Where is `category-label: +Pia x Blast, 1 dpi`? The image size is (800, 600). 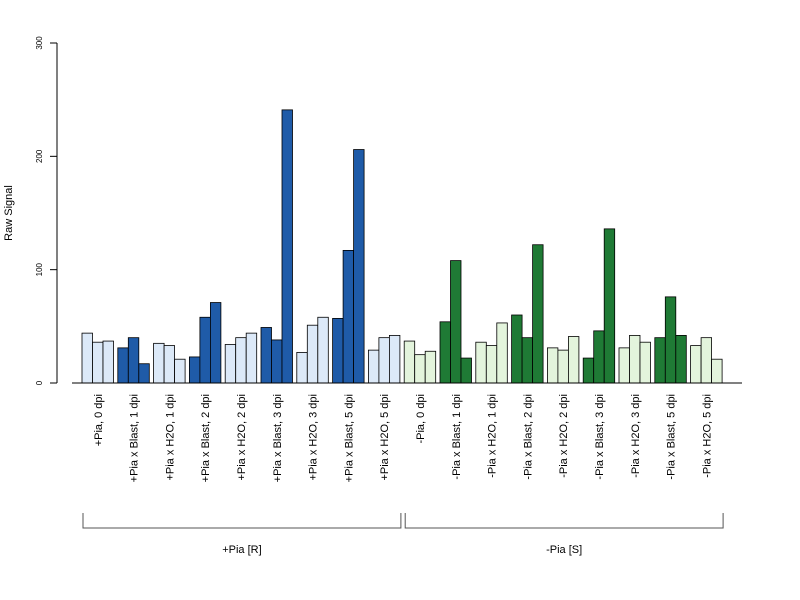
category-label: +Pia x Blast, 1 dpi is located at coordinates (135, 438).